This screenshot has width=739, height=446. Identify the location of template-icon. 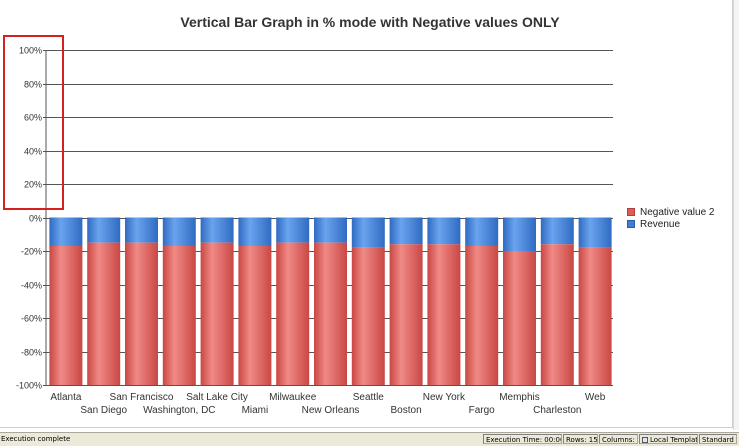
(645, 440).